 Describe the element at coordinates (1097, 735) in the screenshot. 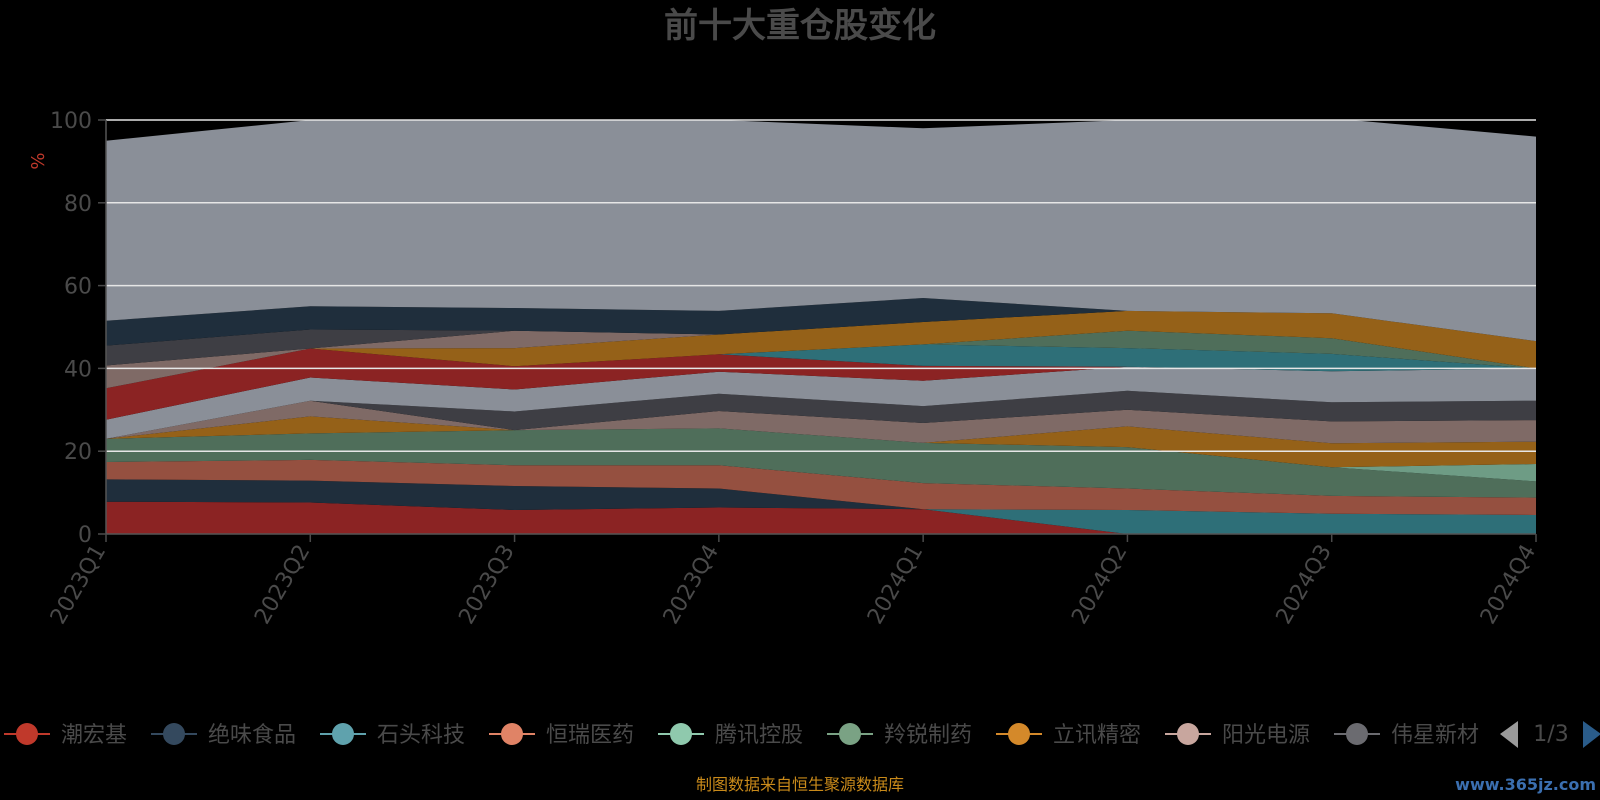

I see `legend-label: 立讯精密` at that location.